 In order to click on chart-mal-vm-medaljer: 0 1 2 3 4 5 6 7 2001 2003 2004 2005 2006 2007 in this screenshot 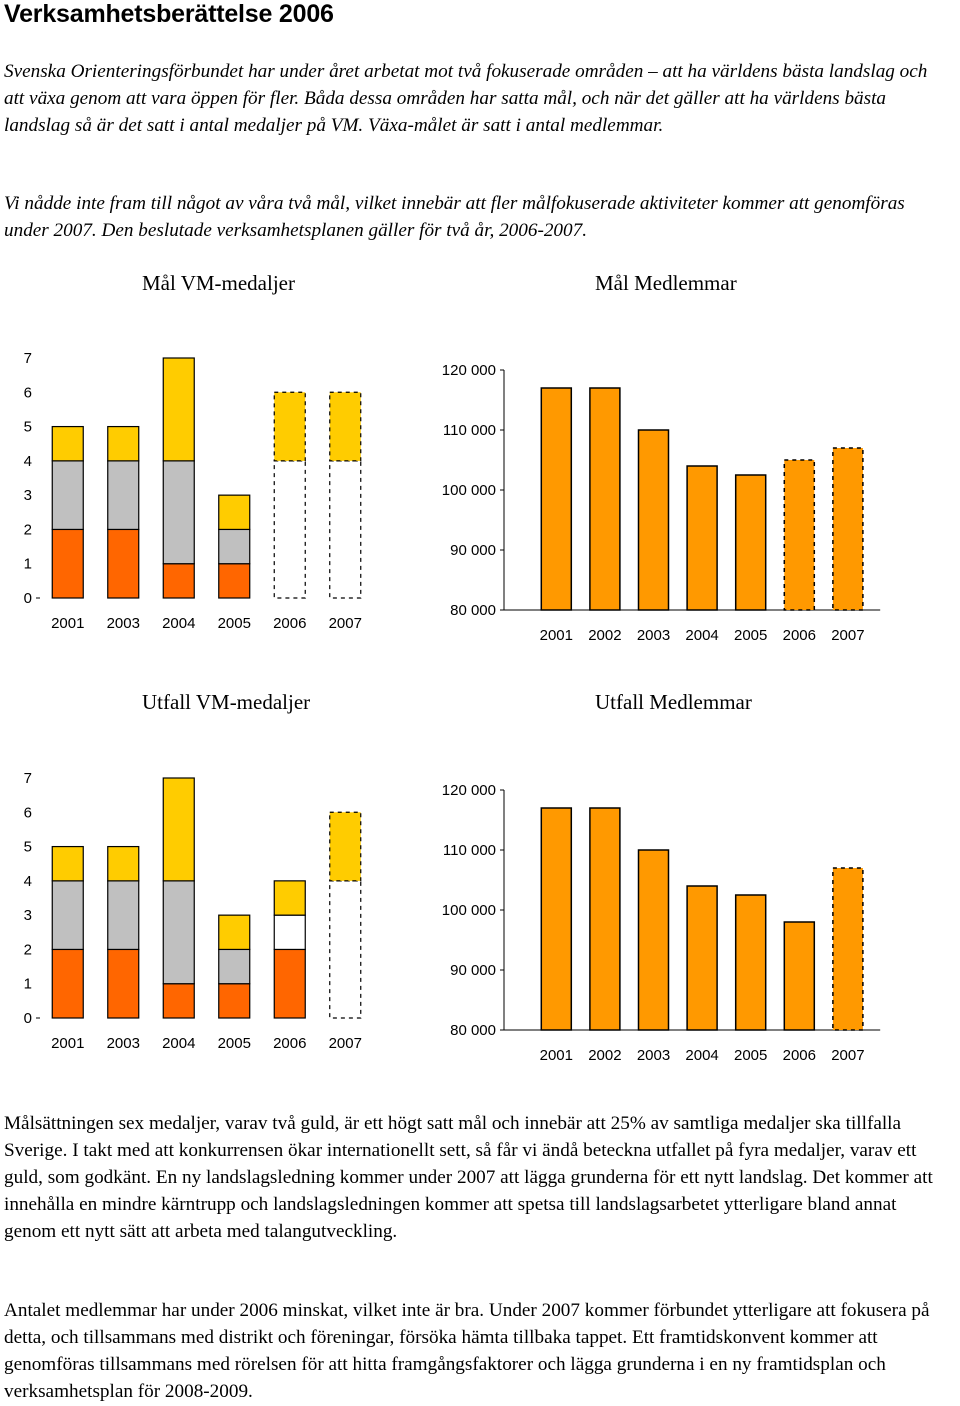, I will do `click(193, 491)`.